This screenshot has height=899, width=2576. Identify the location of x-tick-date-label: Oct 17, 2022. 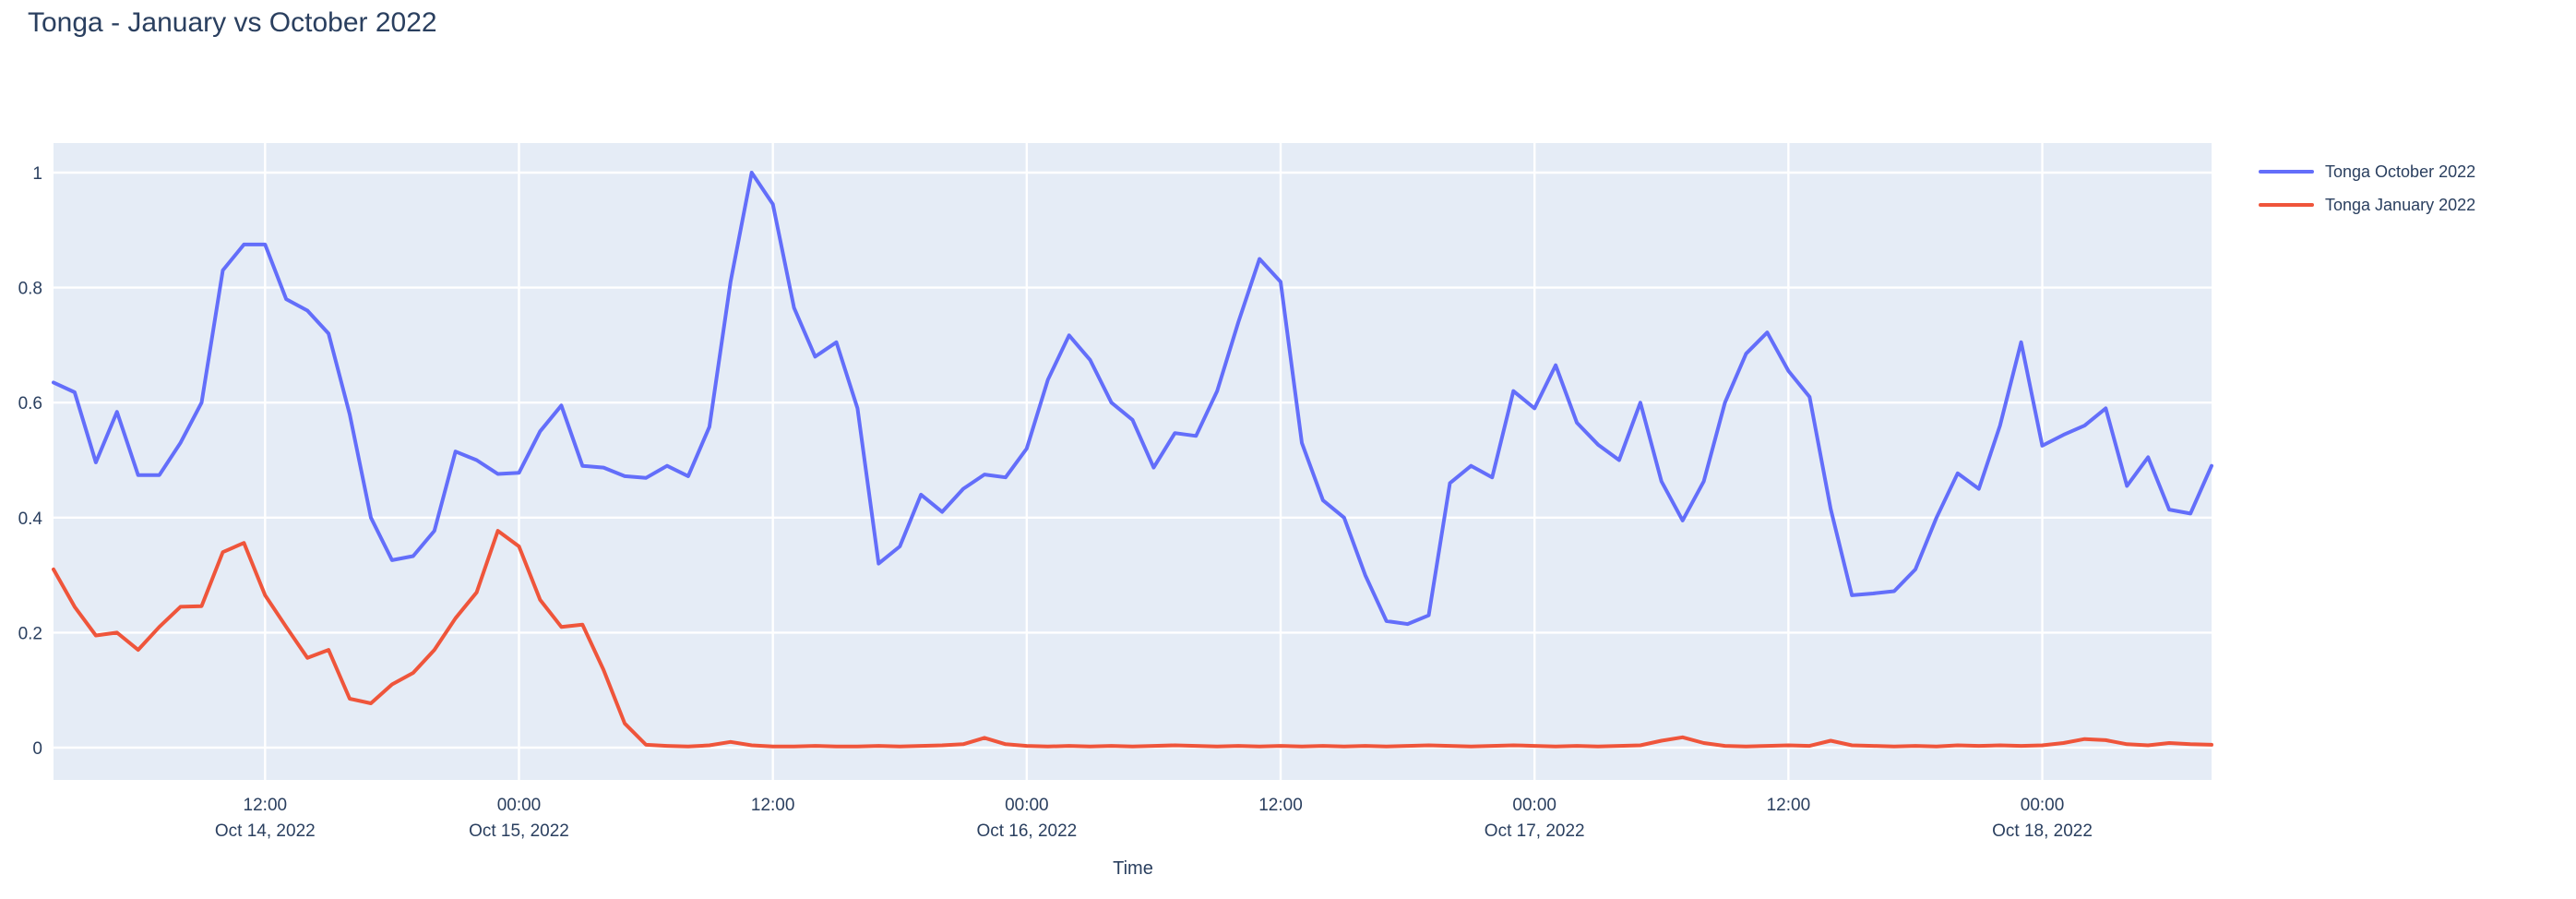
(1535, 831).